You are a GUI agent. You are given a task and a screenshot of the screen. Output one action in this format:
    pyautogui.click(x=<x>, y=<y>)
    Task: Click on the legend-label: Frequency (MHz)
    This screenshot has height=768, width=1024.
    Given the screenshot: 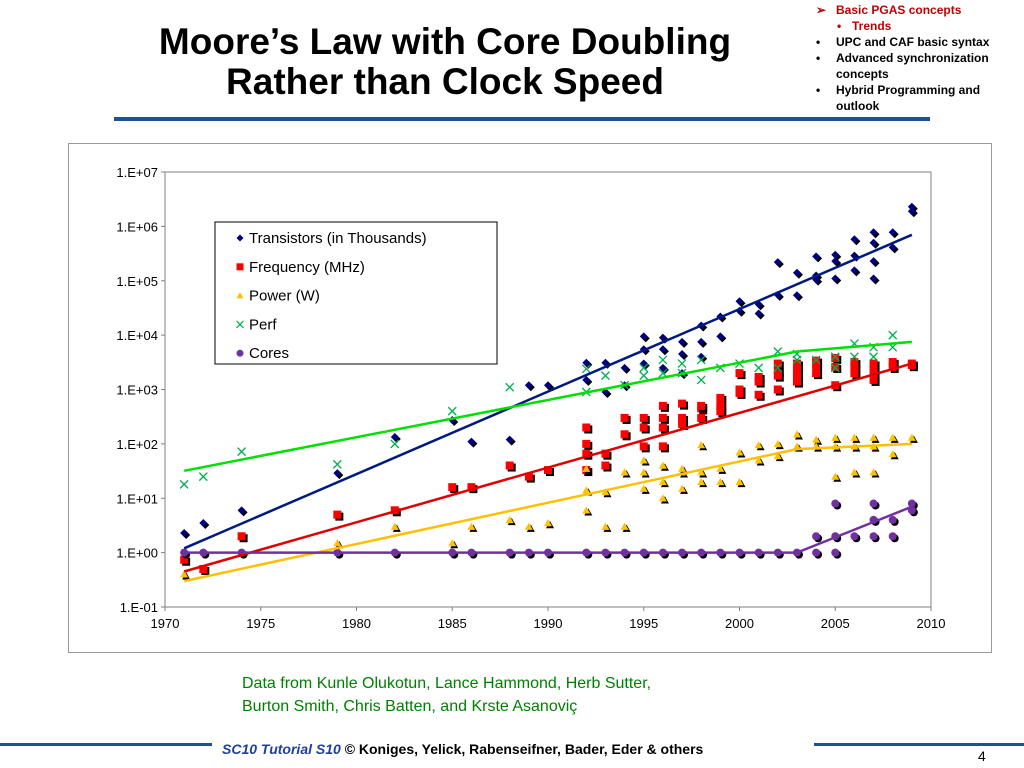 What is the action you would take?
    pyautogui.click(x=307, y=267)
    